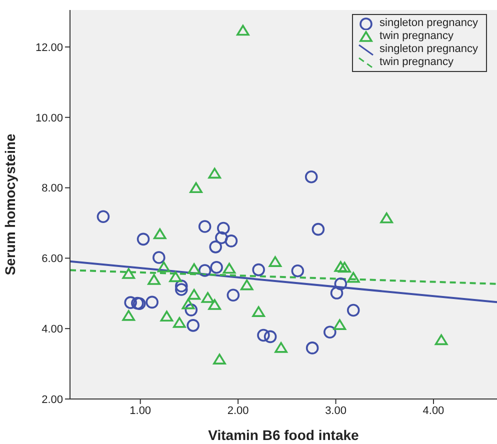 The width and height of the screenshot is (497, 444). I want to click on x-tick-label: 2.00, so click(238, 410).